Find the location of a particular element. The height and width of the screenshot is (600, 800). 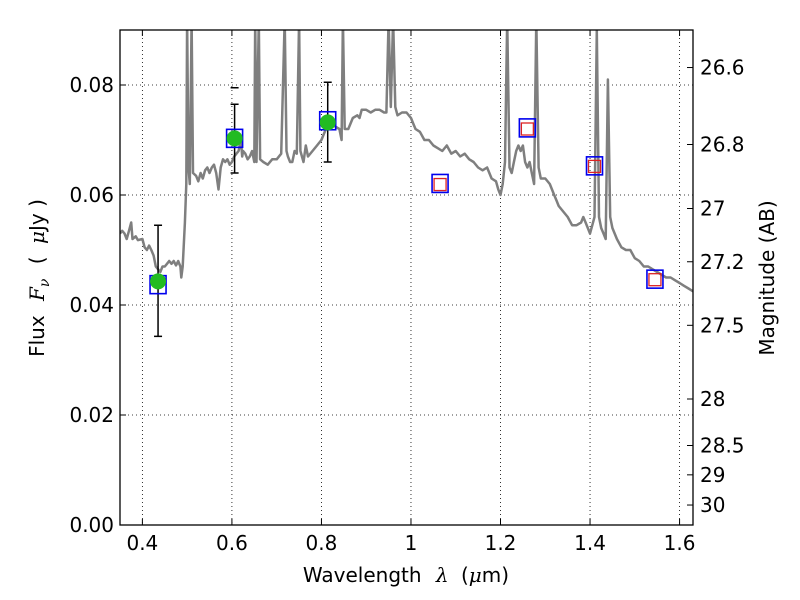

x-tick-label: 0.6 is located at coordinates (232, 543).